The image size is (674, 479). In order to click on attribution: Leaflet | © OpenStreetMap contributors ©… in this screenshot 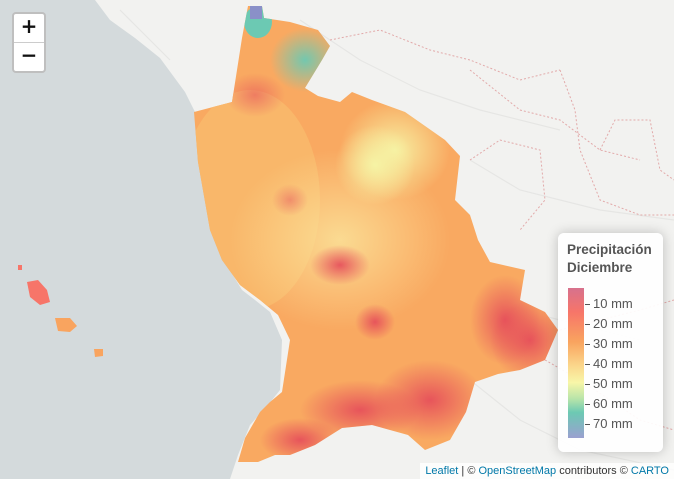, I will do `click(547, 471)`.